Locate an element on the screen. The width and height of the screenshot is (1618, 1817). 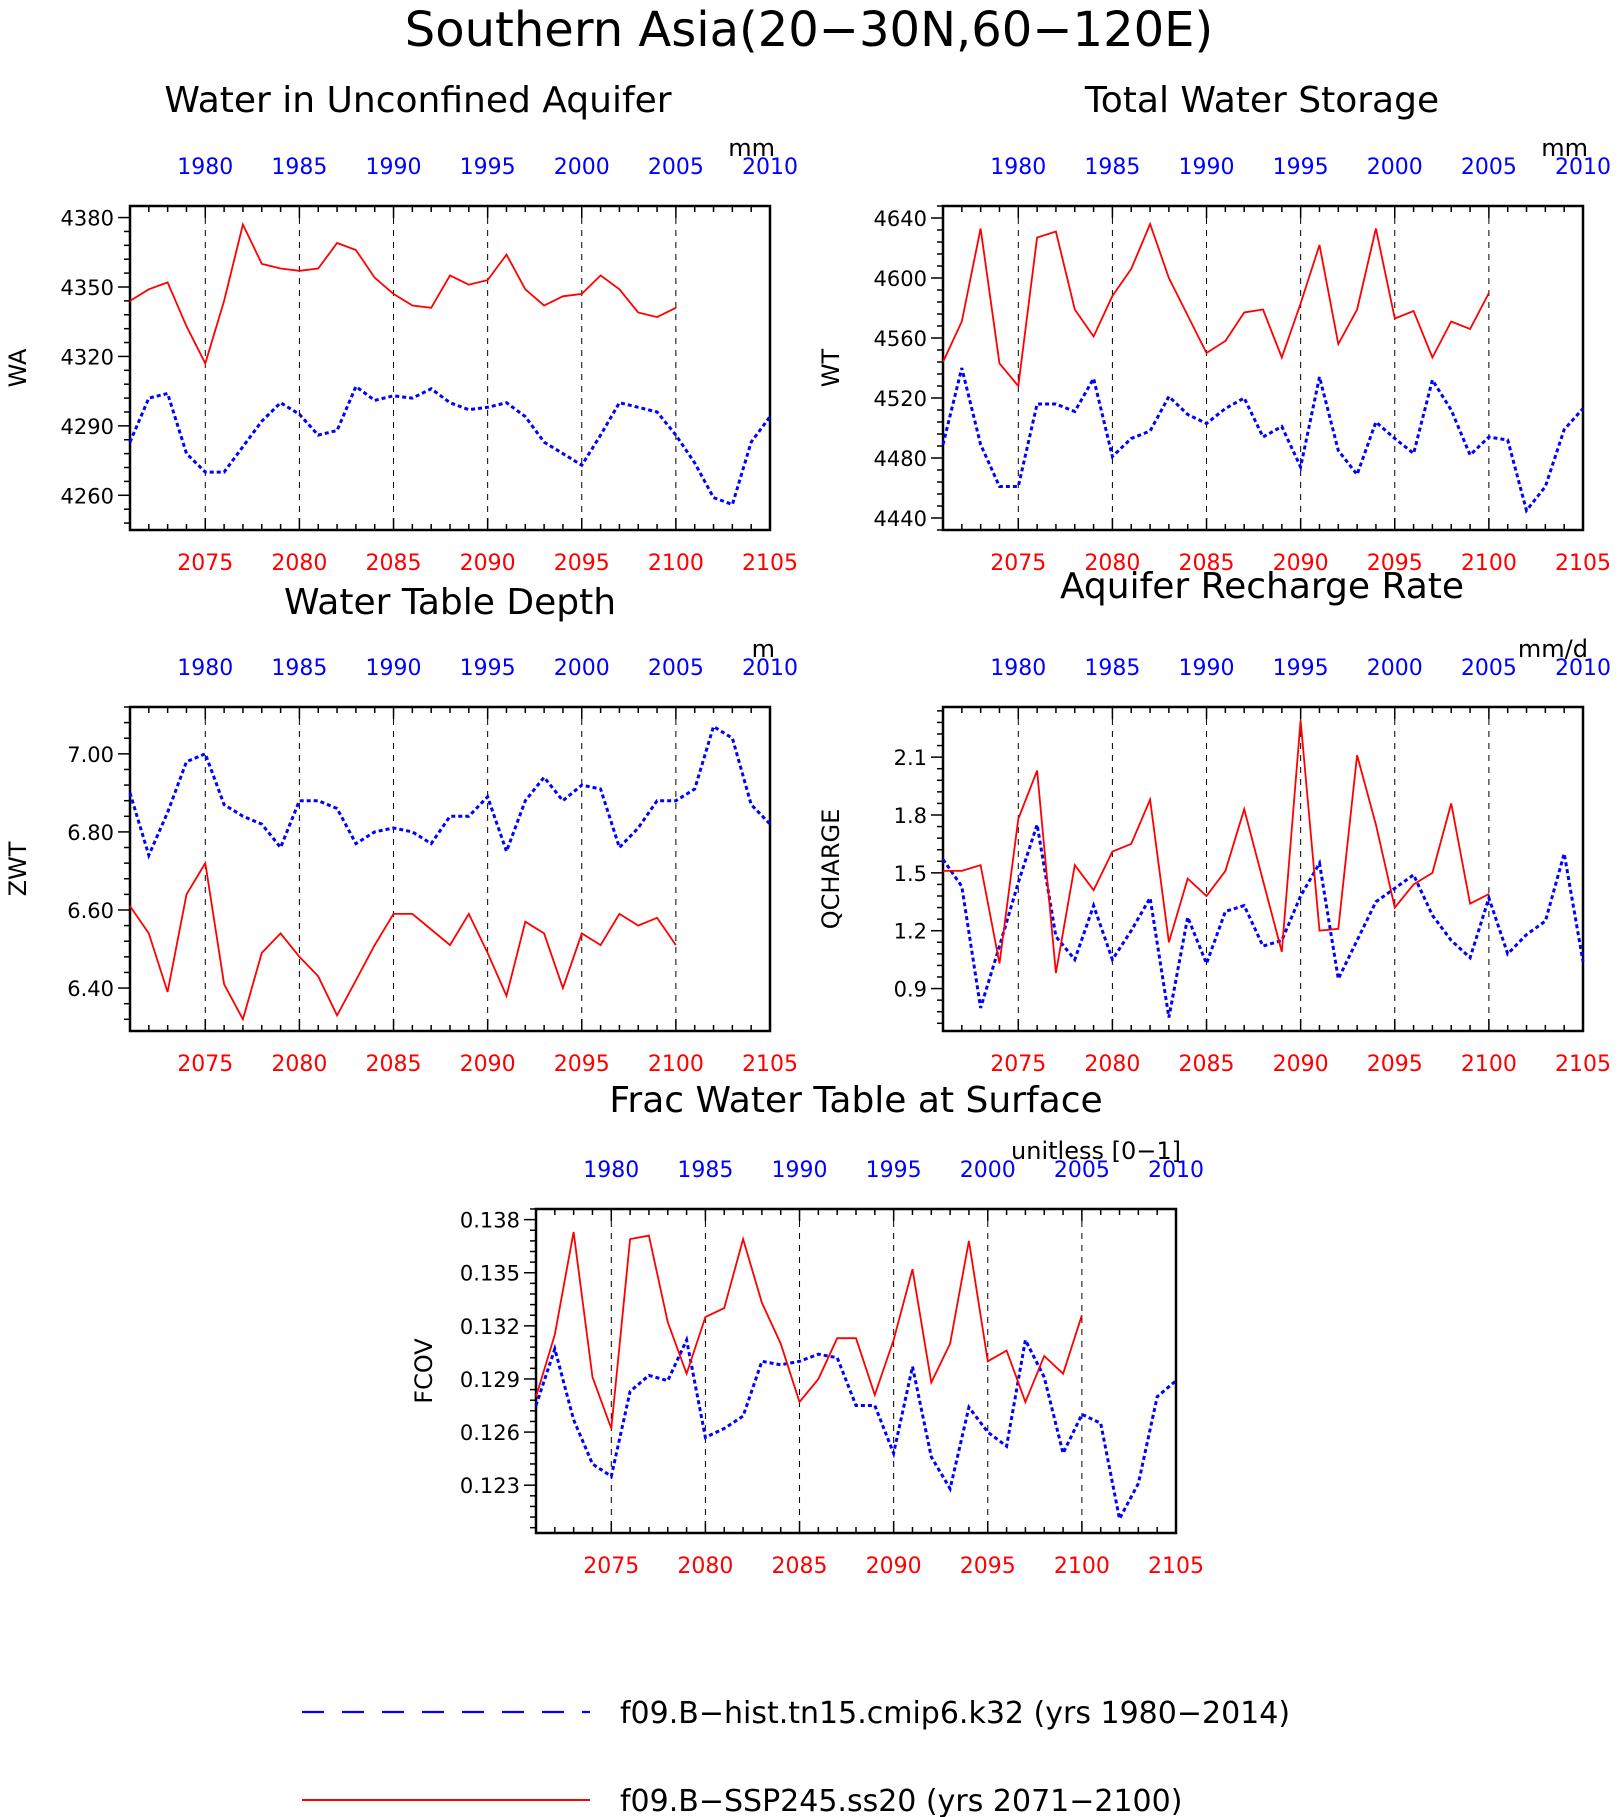
y-tick-label: 0.123 is located at coordinates (490, 1486).